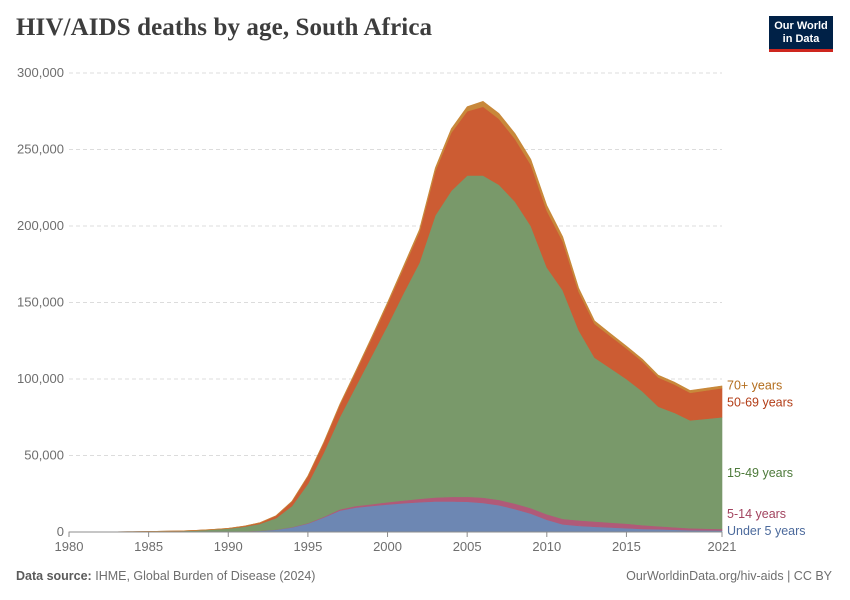 This screenshot has width=850, height=600. What do you see at coordinates (224, 27) in the screenshot?
I see `chart-title: HIV/AIDS deaths by age, South Africa` at bounding box center [224, 27].